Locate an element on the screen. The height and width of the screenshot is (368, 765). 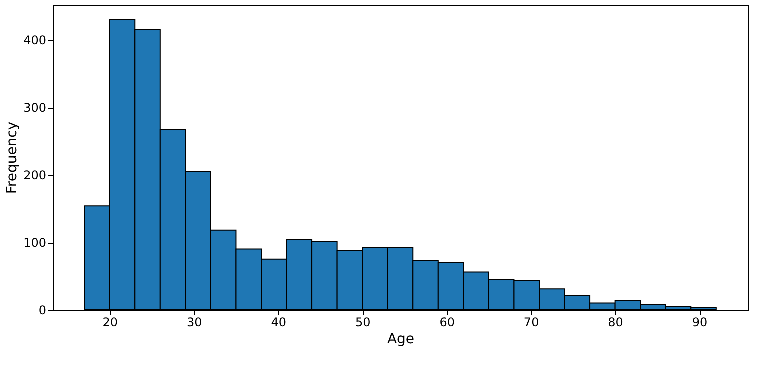
y-tick-label: 300 is located at coordinates (35, 108).